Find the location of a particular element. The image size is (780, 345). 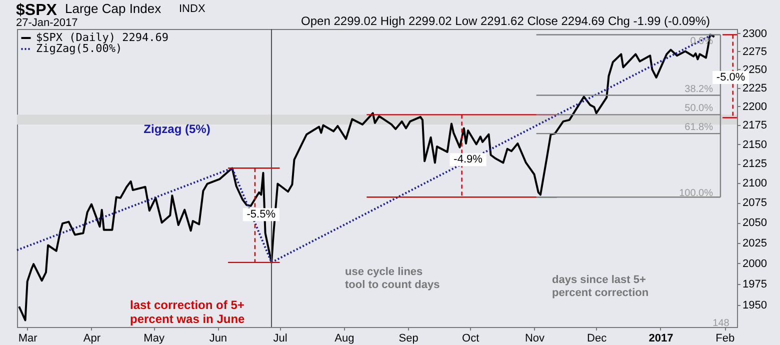

text: Large Cap Index is located at coordinates (113, 8).